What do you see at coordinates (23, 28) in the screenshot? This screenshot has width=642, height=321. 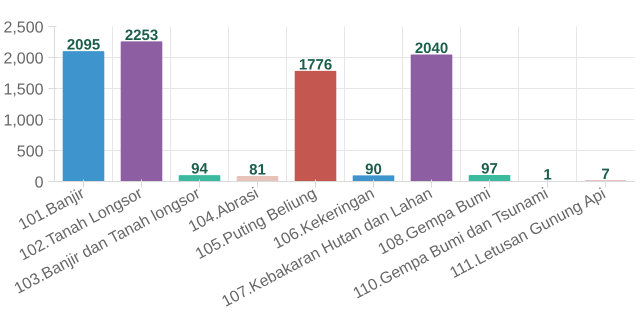 I see `y-tick-label: 2,500` at bounding box center [23, 28].